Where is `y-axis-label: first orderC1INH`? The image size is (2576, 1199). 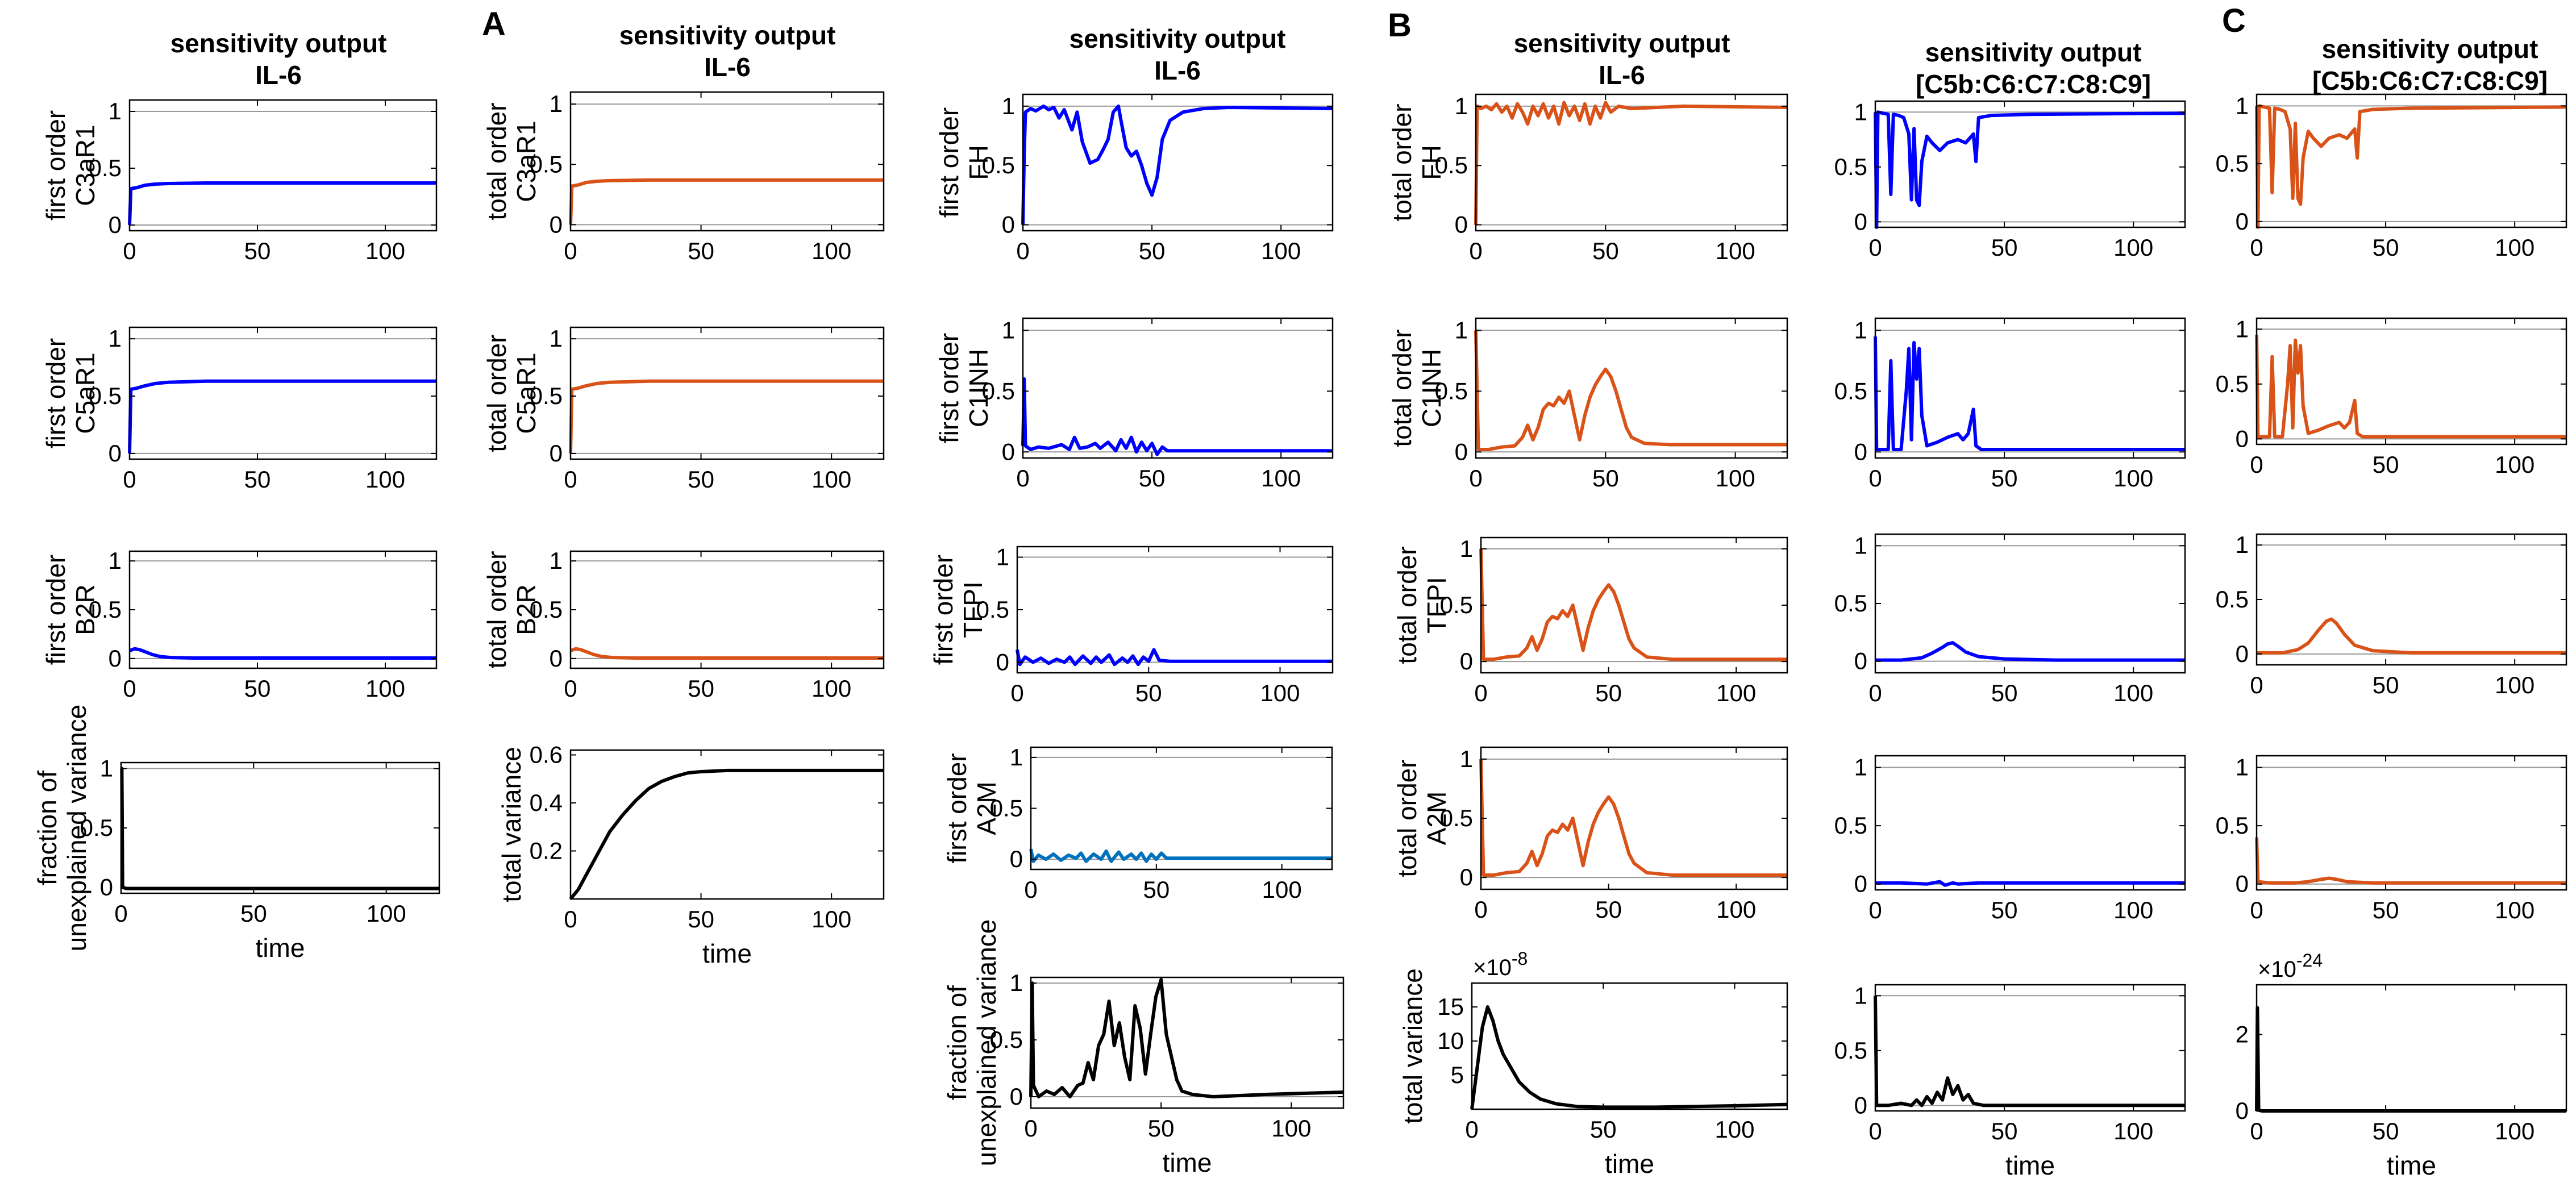 y-axis-label: first orderC1INH is located at coordinates (963, 388).